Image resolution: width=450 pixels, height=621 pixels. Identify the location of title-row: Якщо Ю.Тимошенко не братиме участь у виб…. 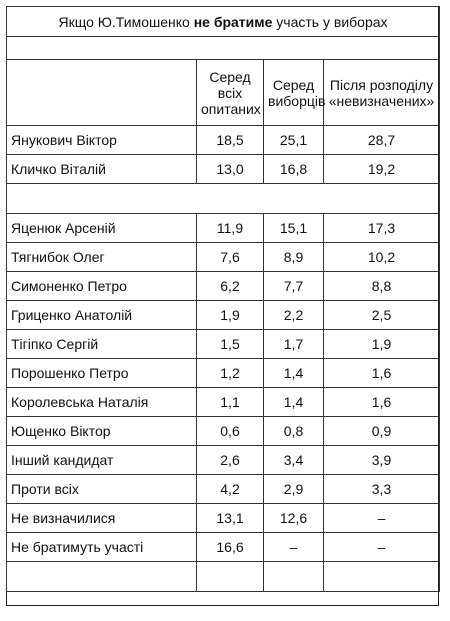
(223, 21).